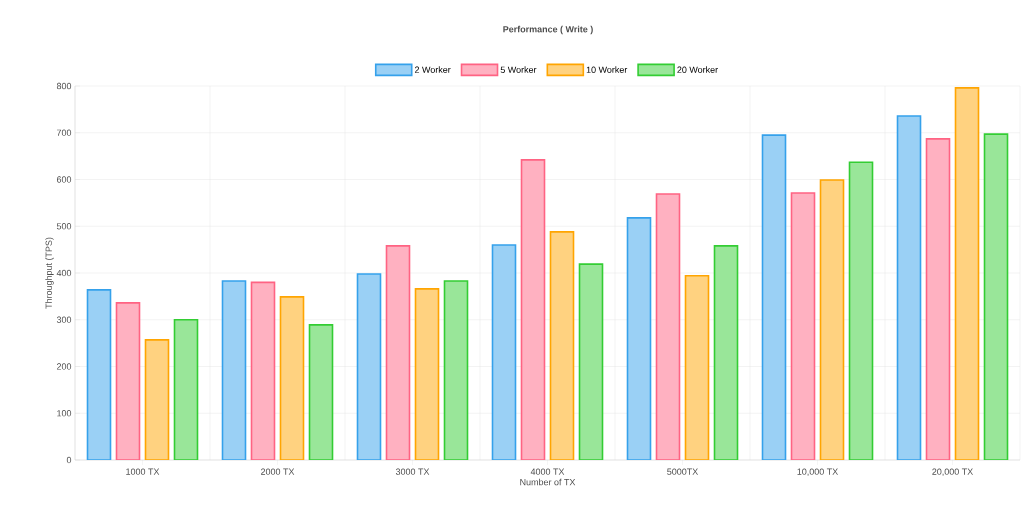 This screenshot has width=1021, height=520. I want to click on x-tick-label: 4000 TX, so click(547, 471).